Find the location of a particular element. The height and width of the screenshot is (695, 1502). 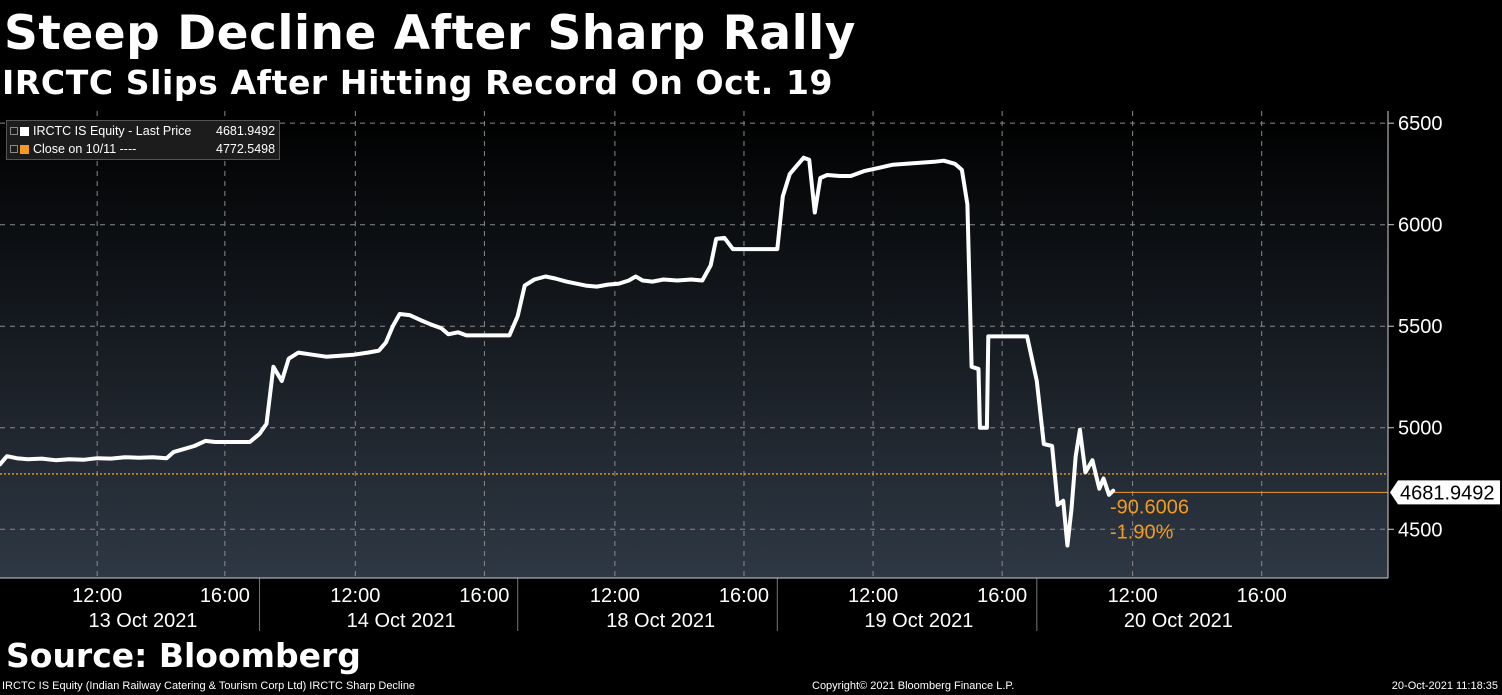

y-tick-label: 4500 is located at coordinates (1420, 530).